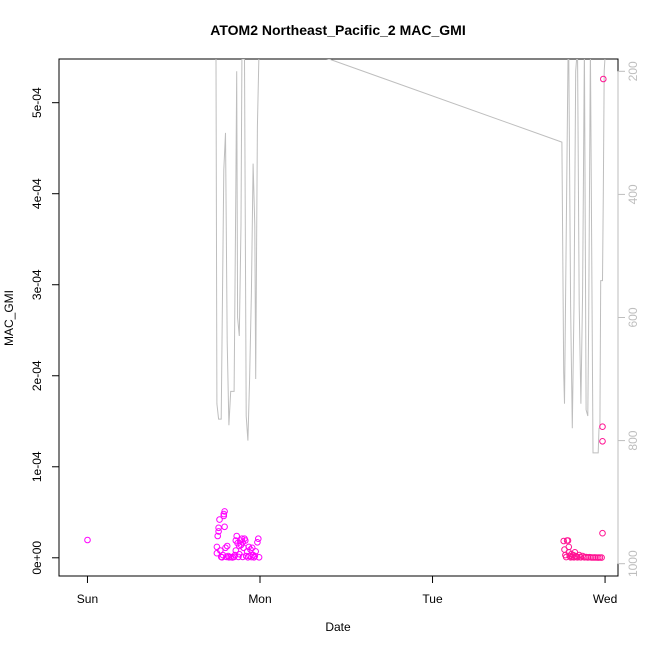 This screenshot has height=650, width=650. What do you see at coordinates (605, 599) in the screenshot?
I see `x-tick-label: Wed` at bounding box center [605, 599].